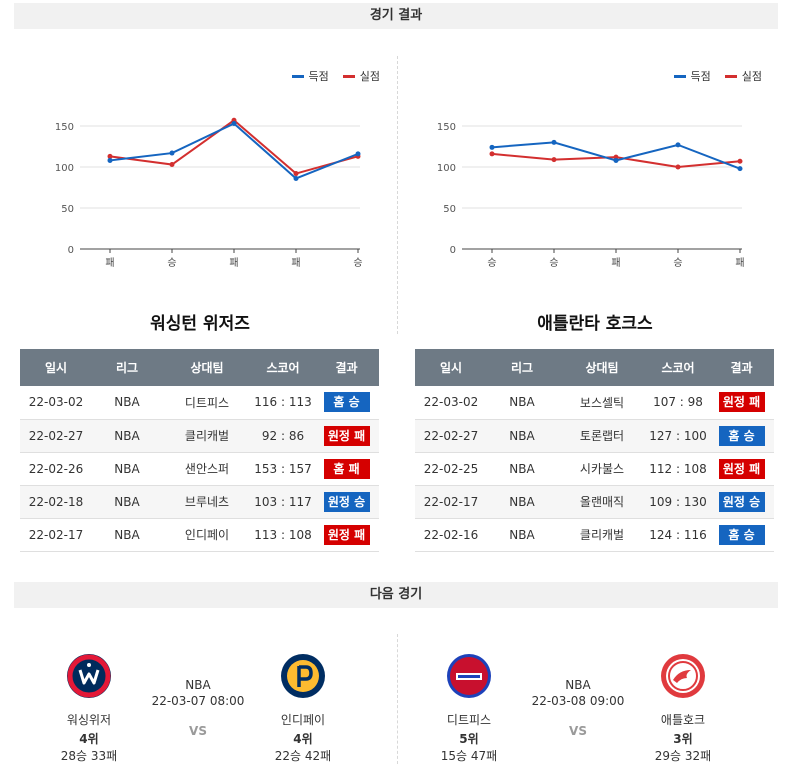 This screenshot has width=790, height=771. I want to click on away-team-name: 애틀호크, so click(683, 720).